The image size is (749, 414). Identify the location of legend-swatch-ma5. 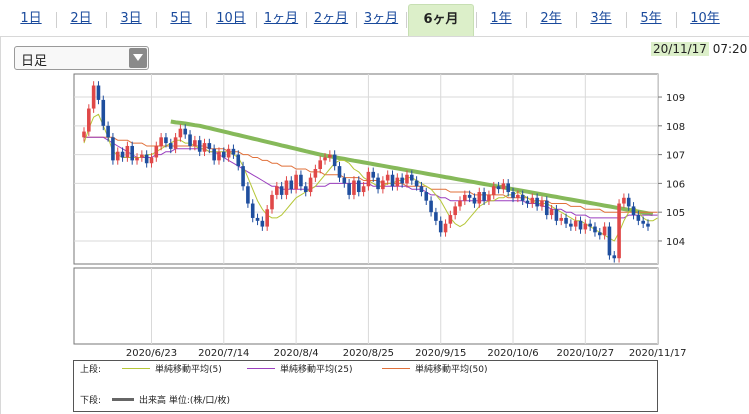
(136, 368).